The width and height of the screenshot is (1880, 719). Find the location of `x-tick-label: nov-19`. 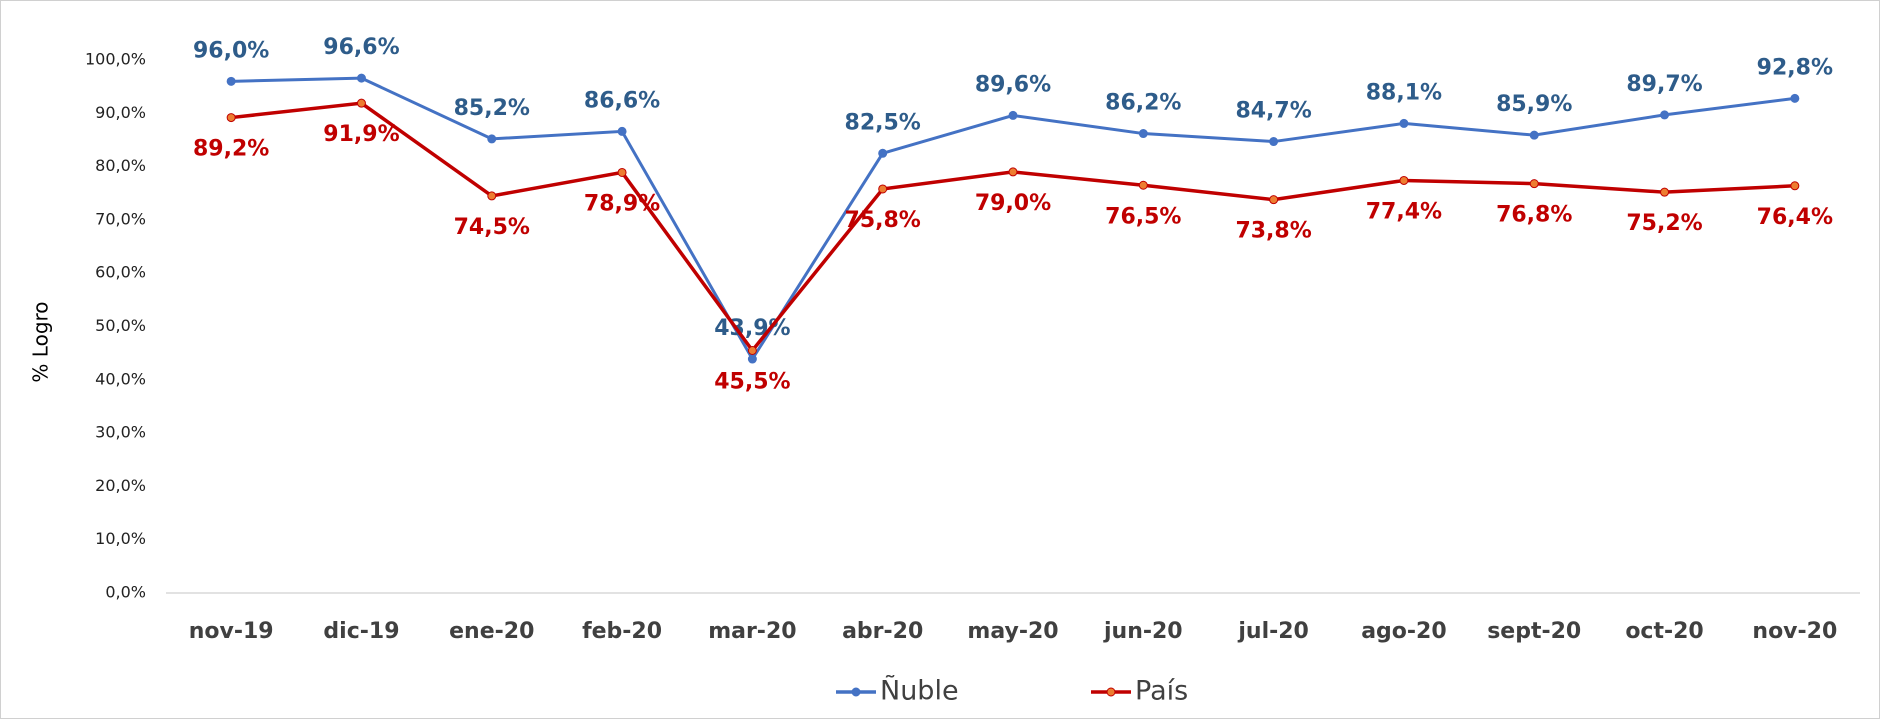

x-tick-label: nov-19 is located at coordinates (231, 631).